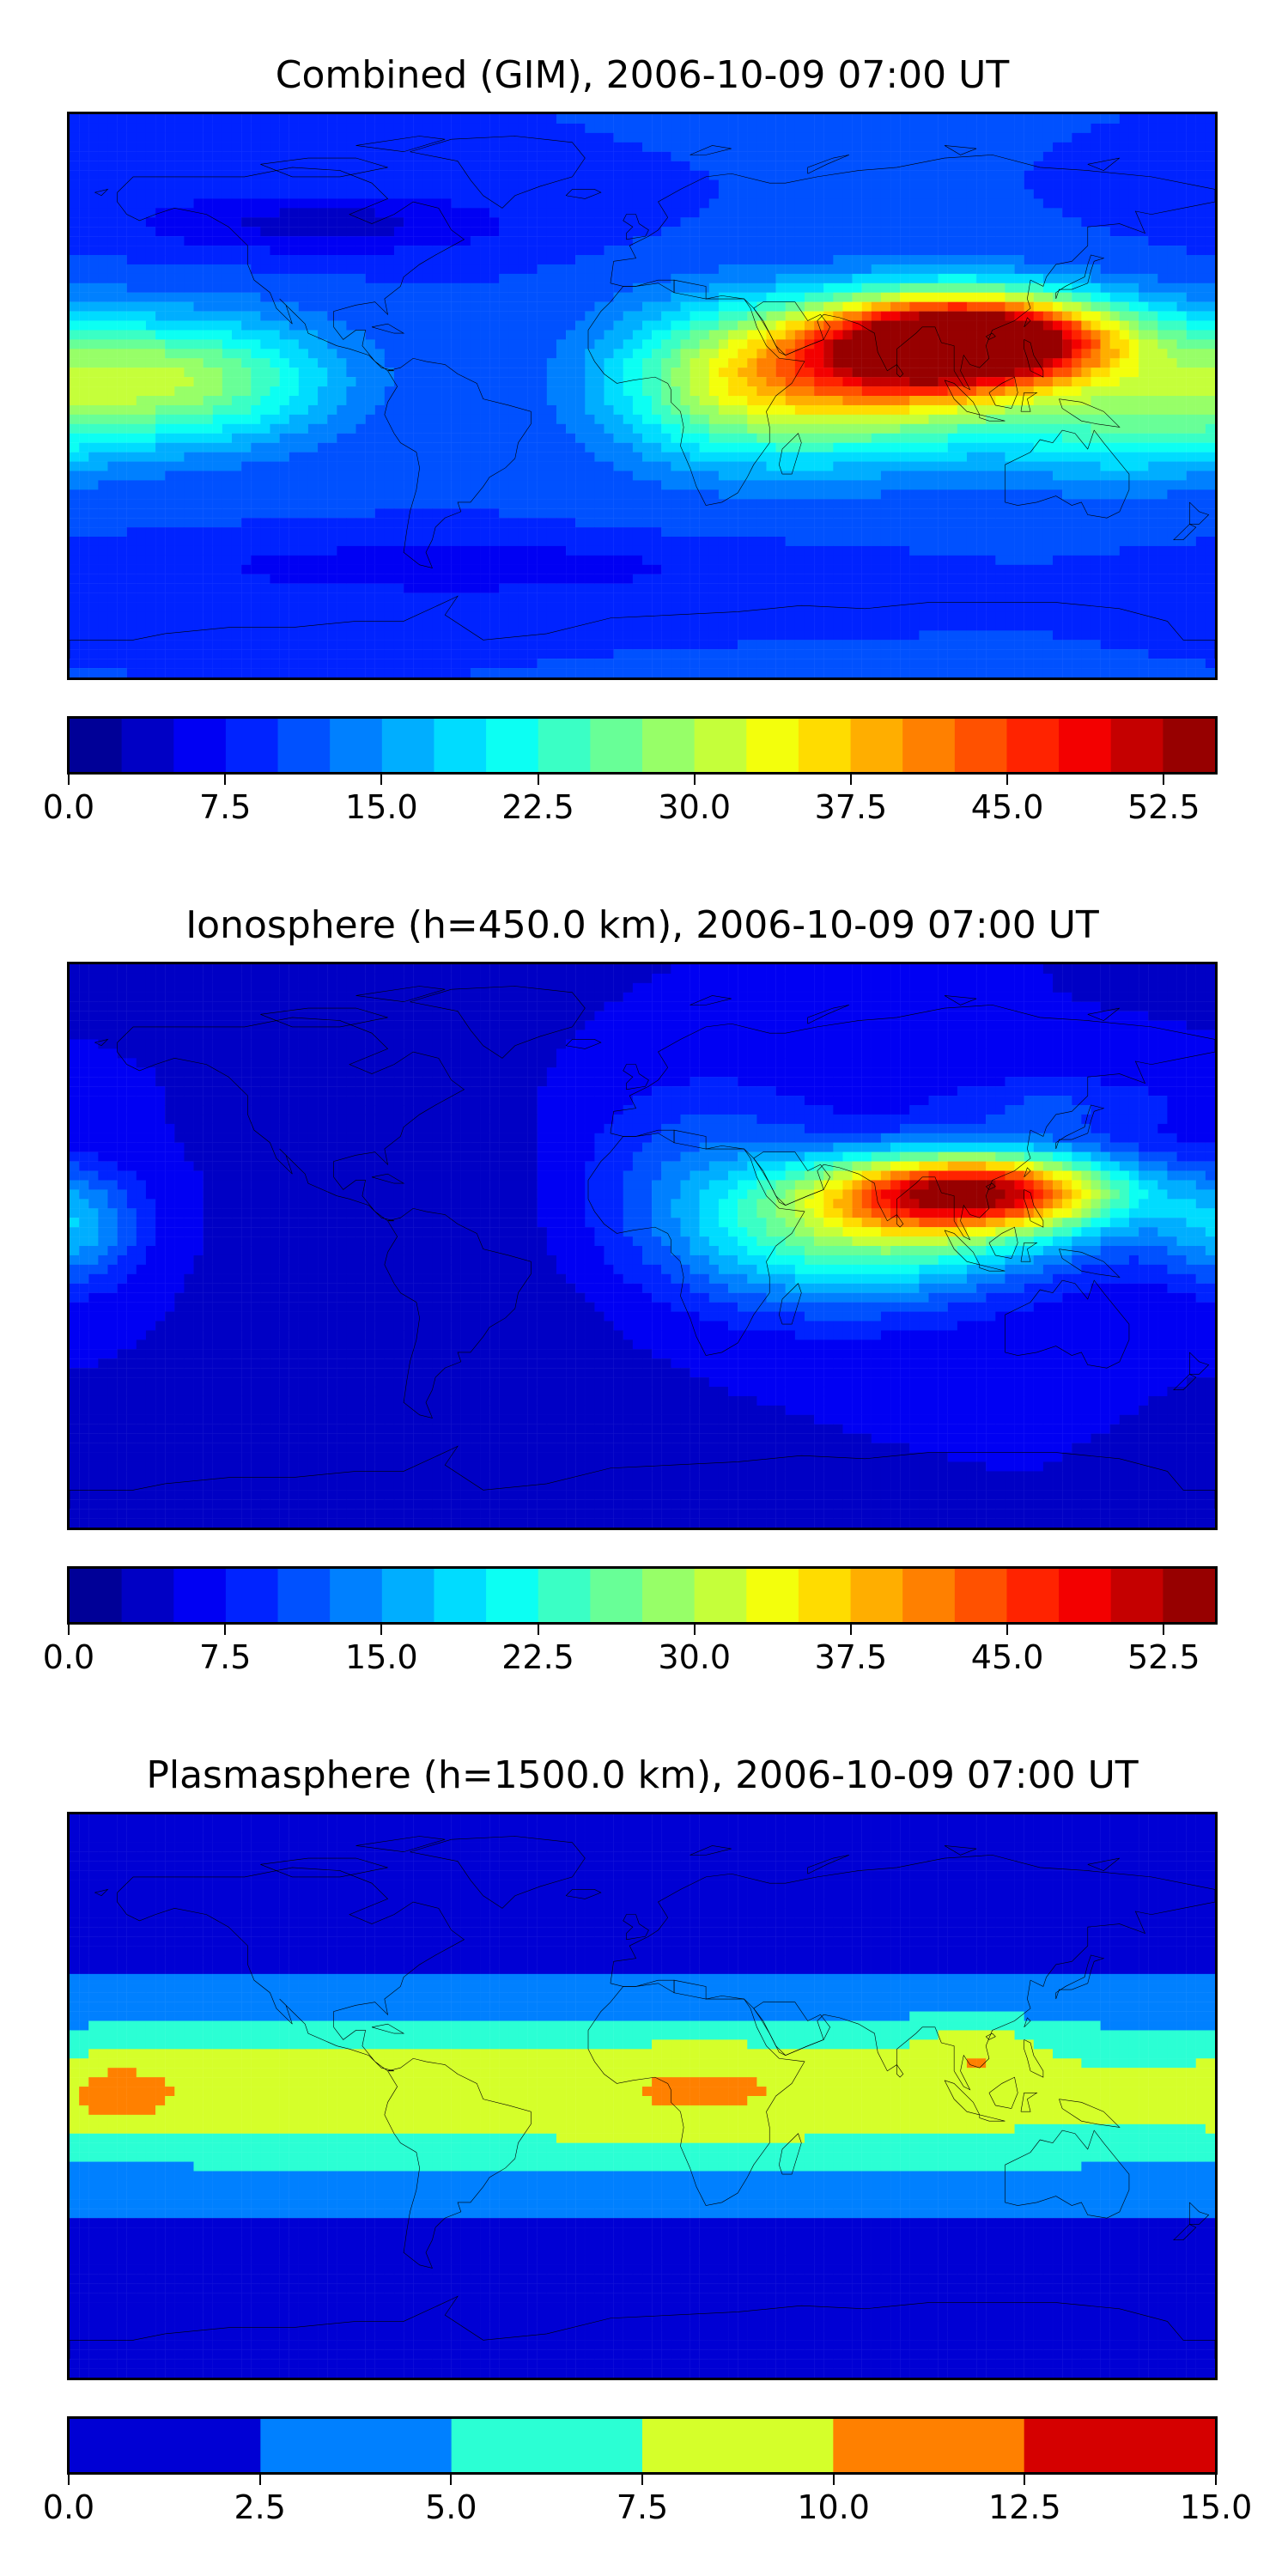 This screenshot has width=1288, height=2576. Describe the element at coordinates (259, 2507) in the screenshot. I see `colorbar-tick-label: 2.5` at that location.